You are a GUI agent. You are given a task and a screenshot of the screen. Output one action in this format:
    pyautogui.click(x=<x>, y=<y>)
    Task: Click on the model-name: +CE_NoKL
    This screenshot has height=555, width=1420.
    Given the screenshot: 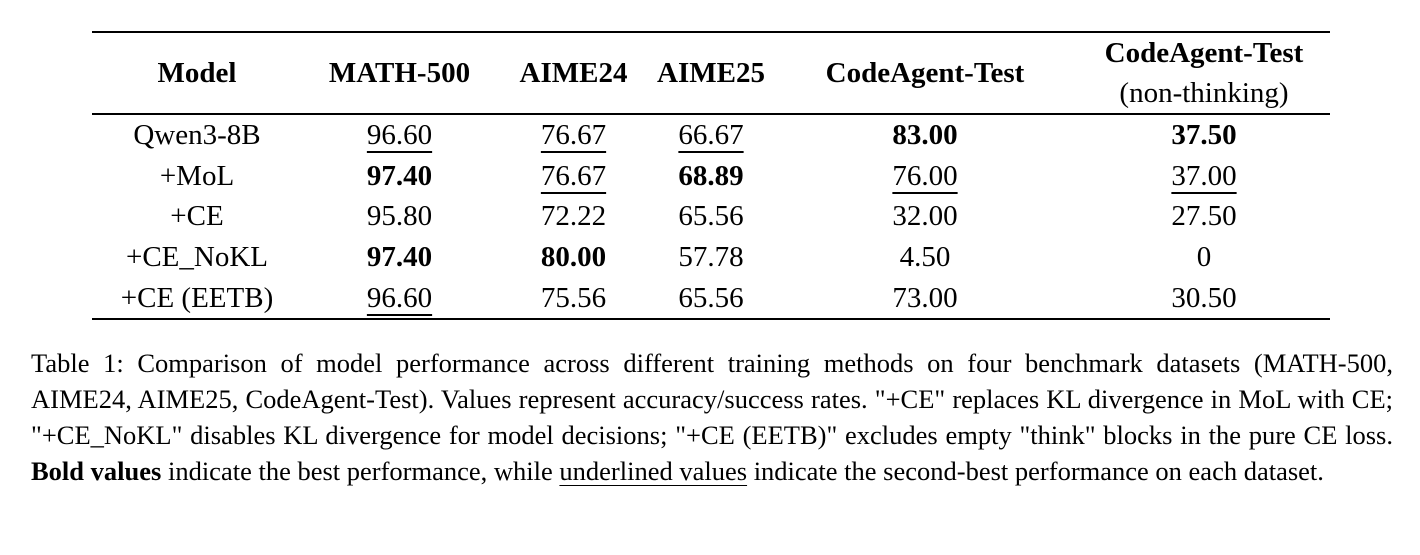 What is the action you would take?
    pyautogui.click(x=196, y=257)
    